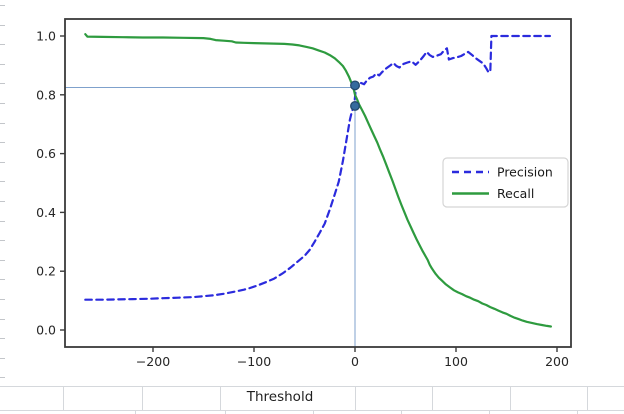 Image resolution: width=624 pixels, height=414 pixels. I want to click on y-tick-label: 0.0, so click(46, 330).